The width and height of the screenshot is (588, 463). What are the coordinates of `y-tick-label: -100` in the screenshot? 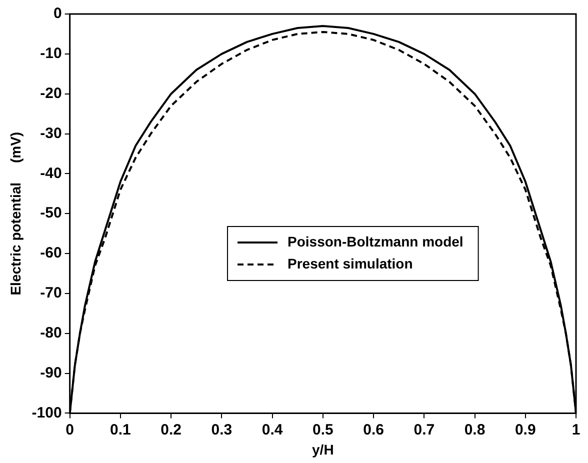 It's located at (47, 413).